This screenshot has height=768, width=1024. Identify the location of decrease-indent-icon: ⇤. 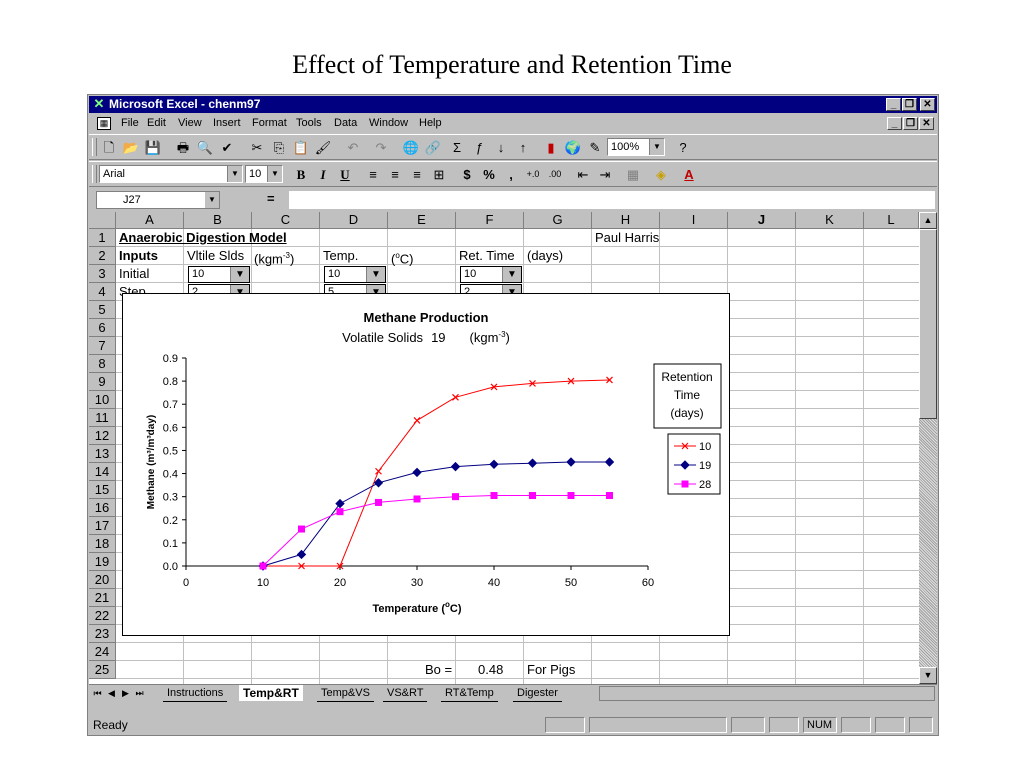
(583, 174).